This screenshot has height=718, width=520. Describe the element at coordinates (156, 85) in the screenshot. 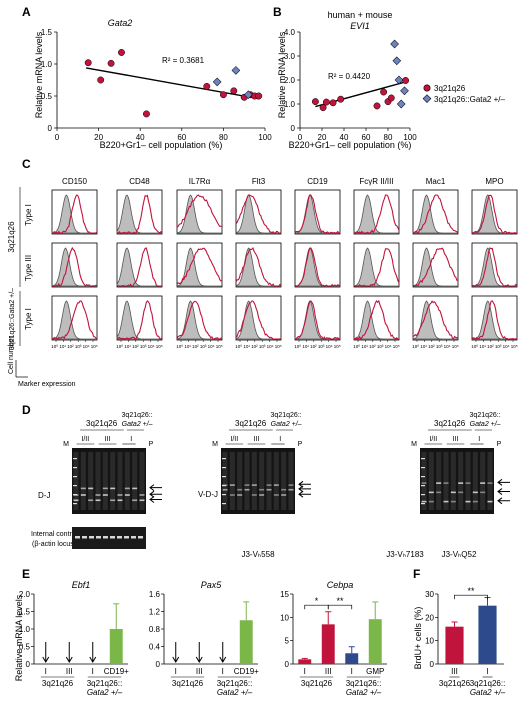

I see `panel-a-axes: 0 0.5 1.0 1.5 0 20 40 60 80 100` at that location.